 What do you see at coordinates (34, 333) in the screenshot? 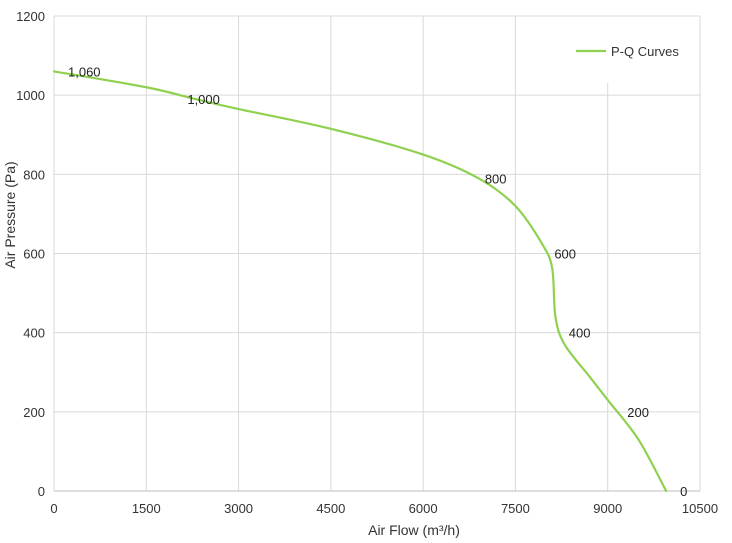
I see `y-tick-label: 400` at bounding box center [34, 333].